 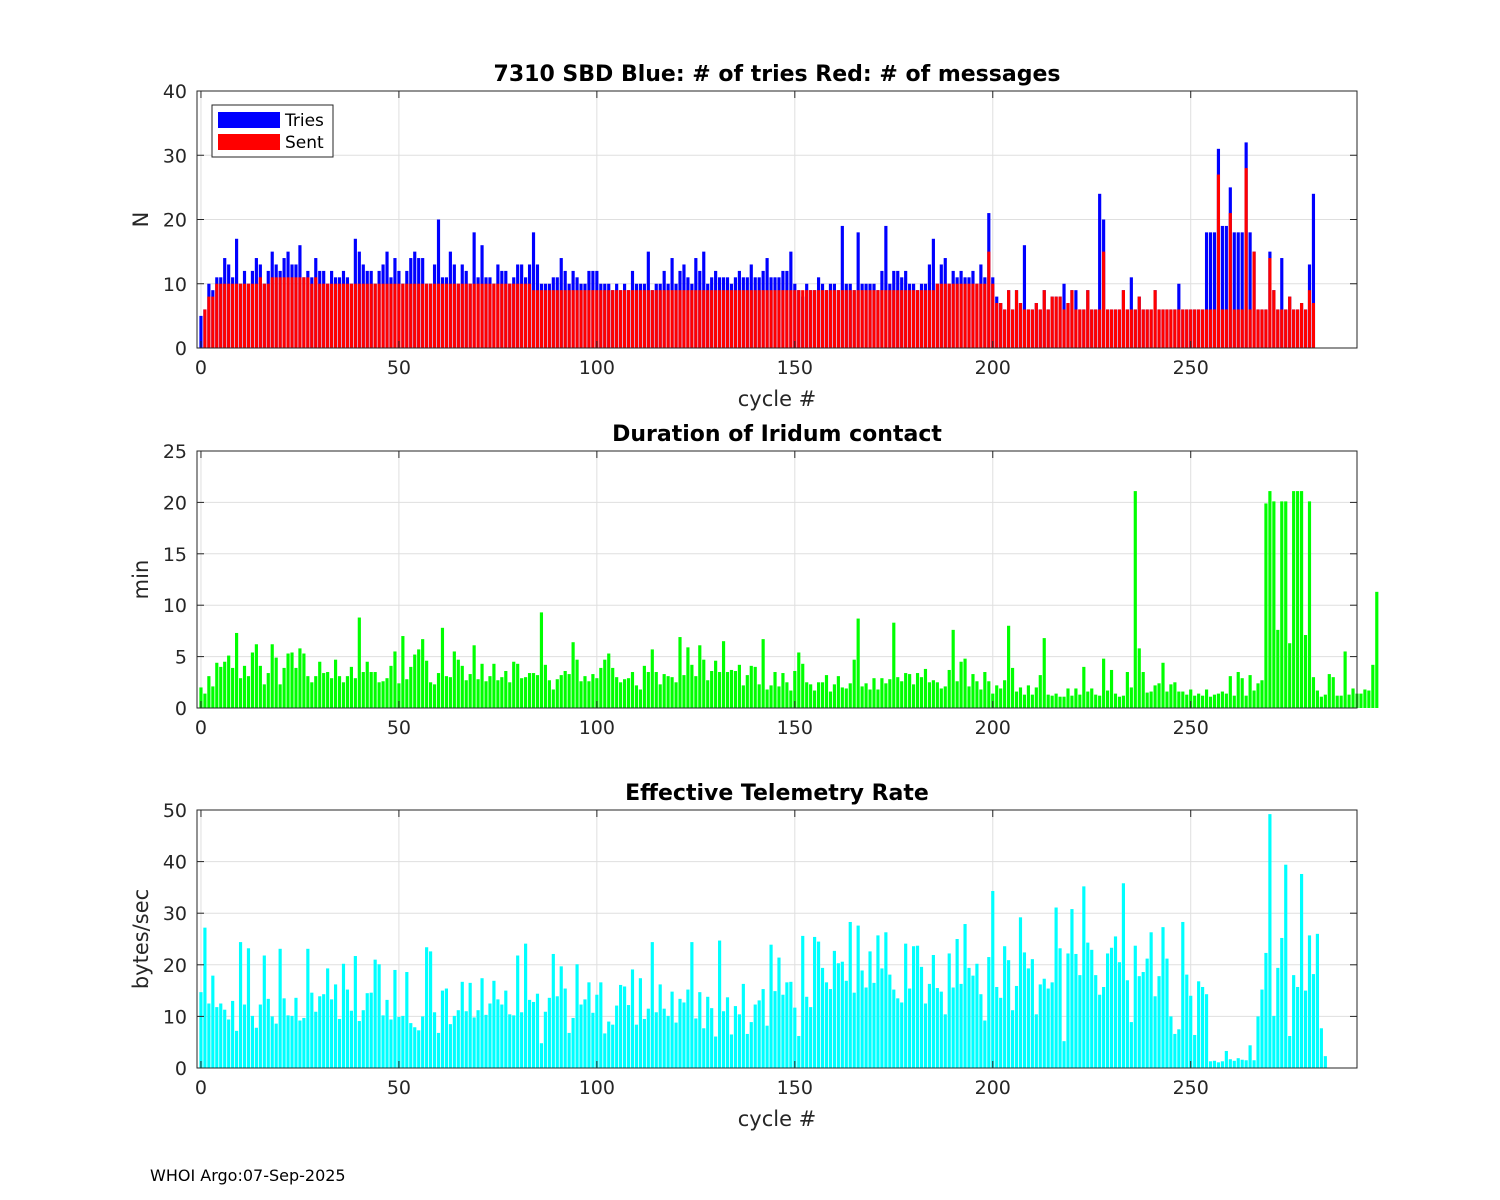 I want to click on x-axis-label: cycle #, so click(x=777, y=399).